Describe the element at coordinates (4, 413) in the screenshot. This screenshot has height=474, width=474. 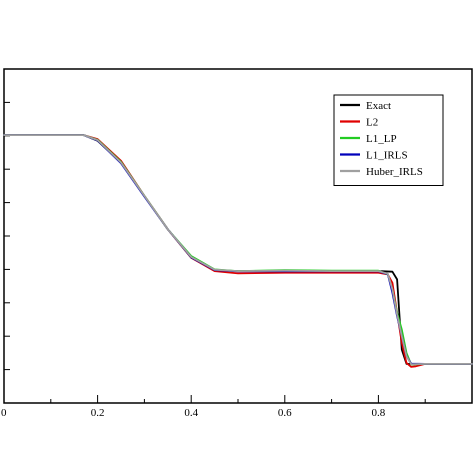
I see `x-tick-label: 0` at that location.